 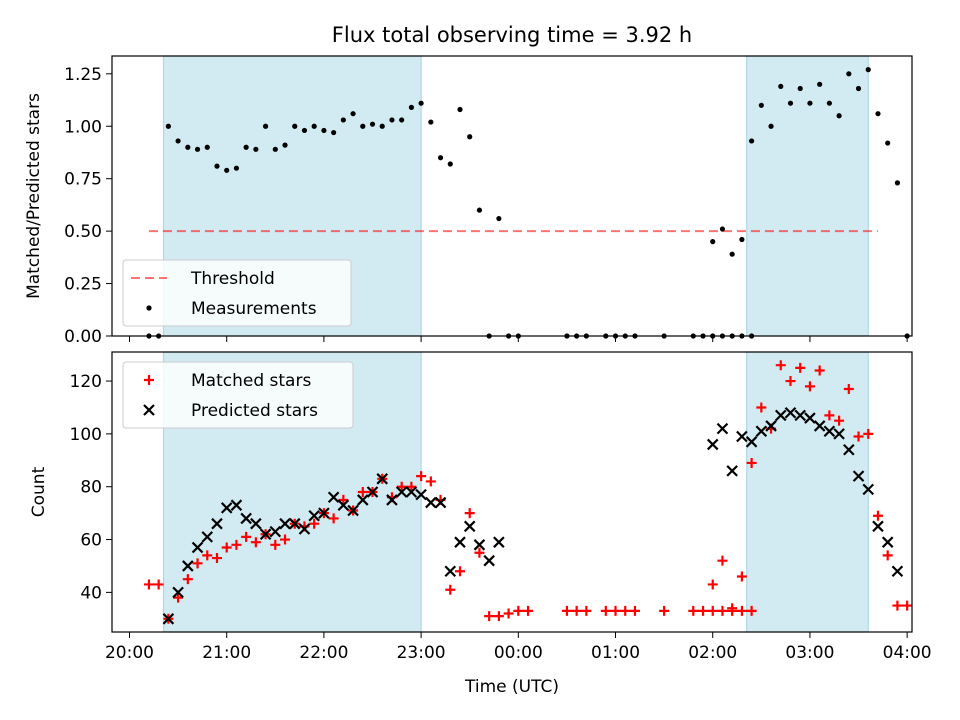 What do you see at coordinates (86, 382) in the screenshot?
I see `y-tick-label: 120` at bounding box center [86, 382].